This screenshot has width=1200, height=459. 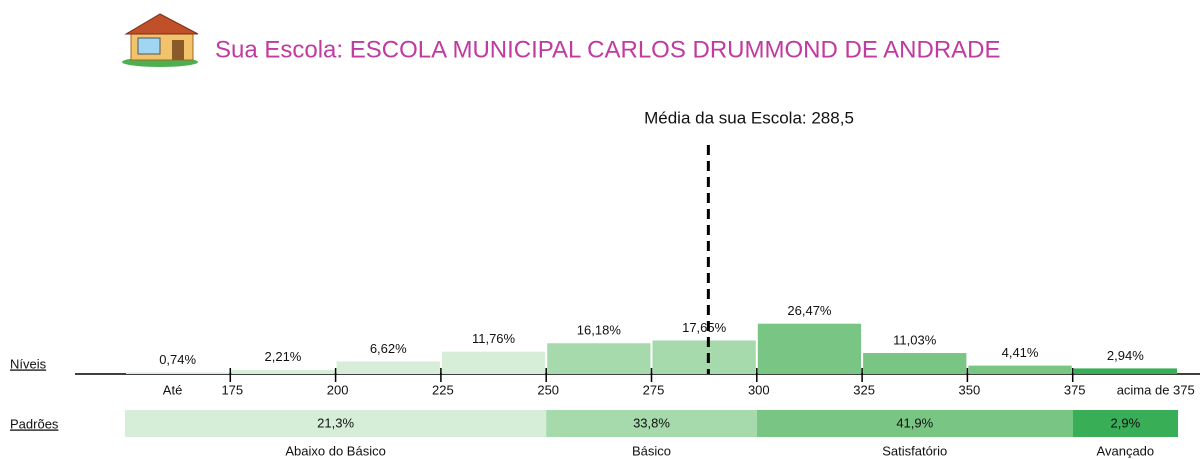 I want to click on value-label: 4,41%, so click(x=1020, y=352).